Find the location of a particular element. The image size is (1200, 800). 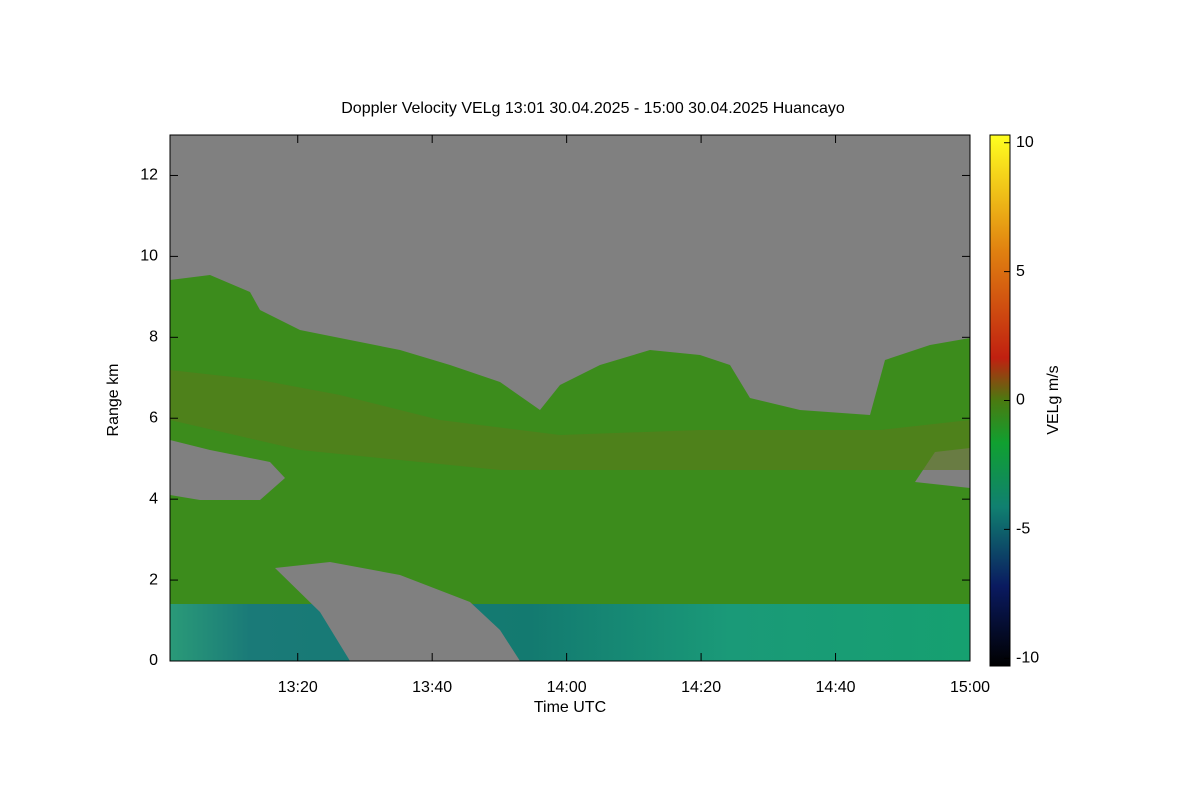

y-tick-label: 4 is located at coordinates (153, 498).